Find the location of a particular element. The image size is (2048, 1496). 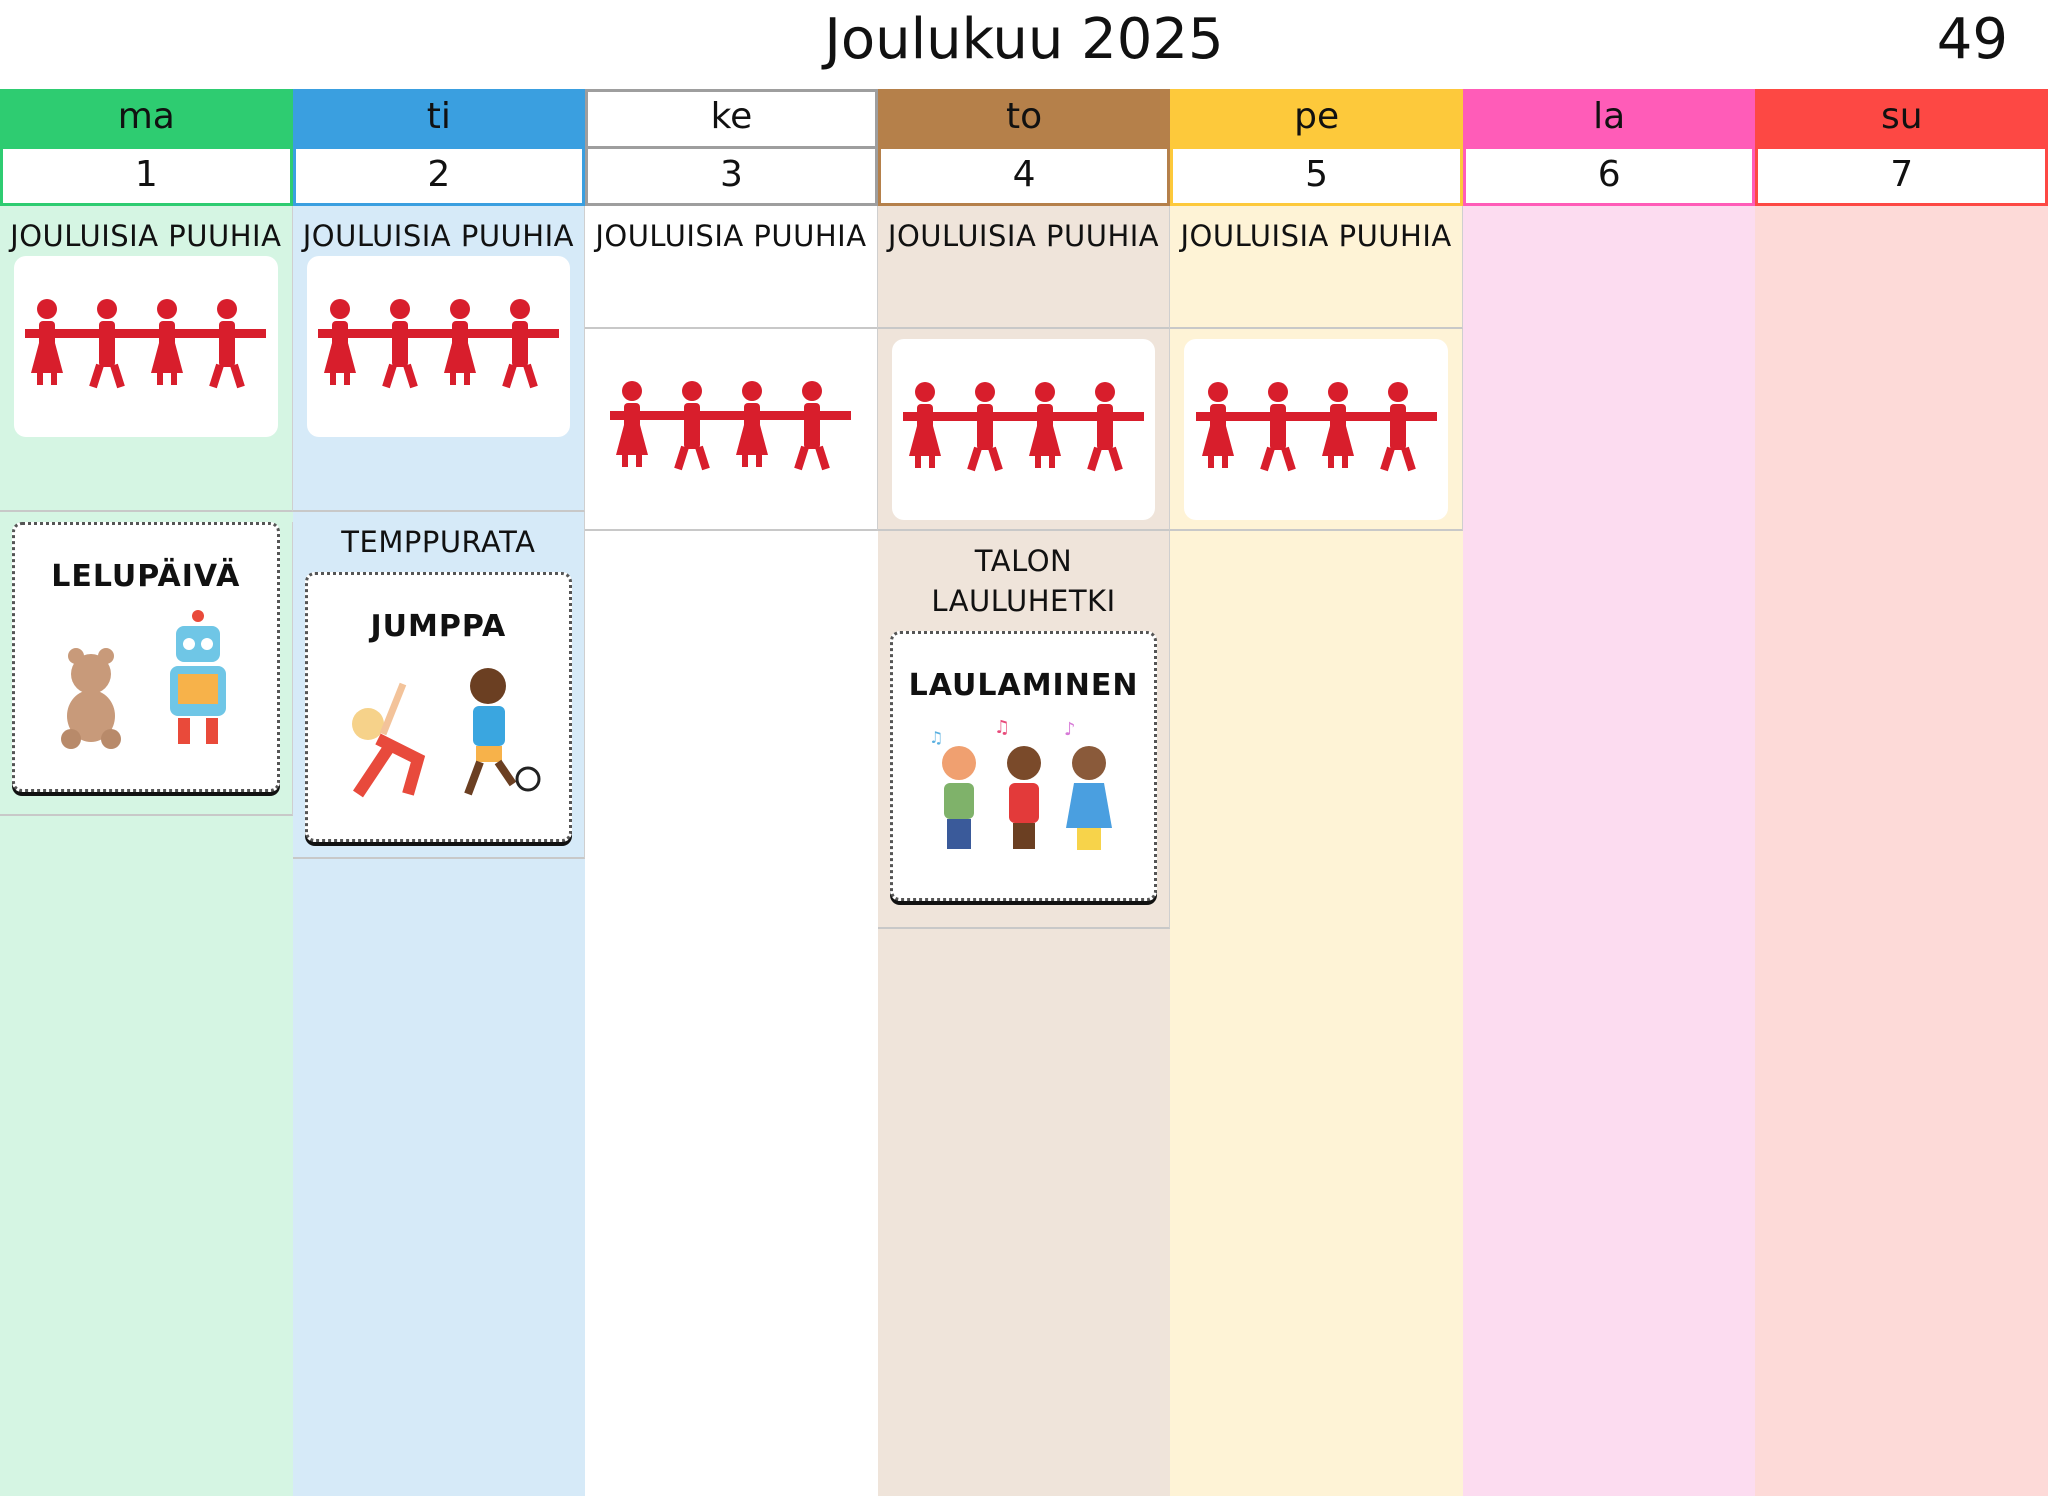

day-date: 5 is located at coordinates (1316, 177).